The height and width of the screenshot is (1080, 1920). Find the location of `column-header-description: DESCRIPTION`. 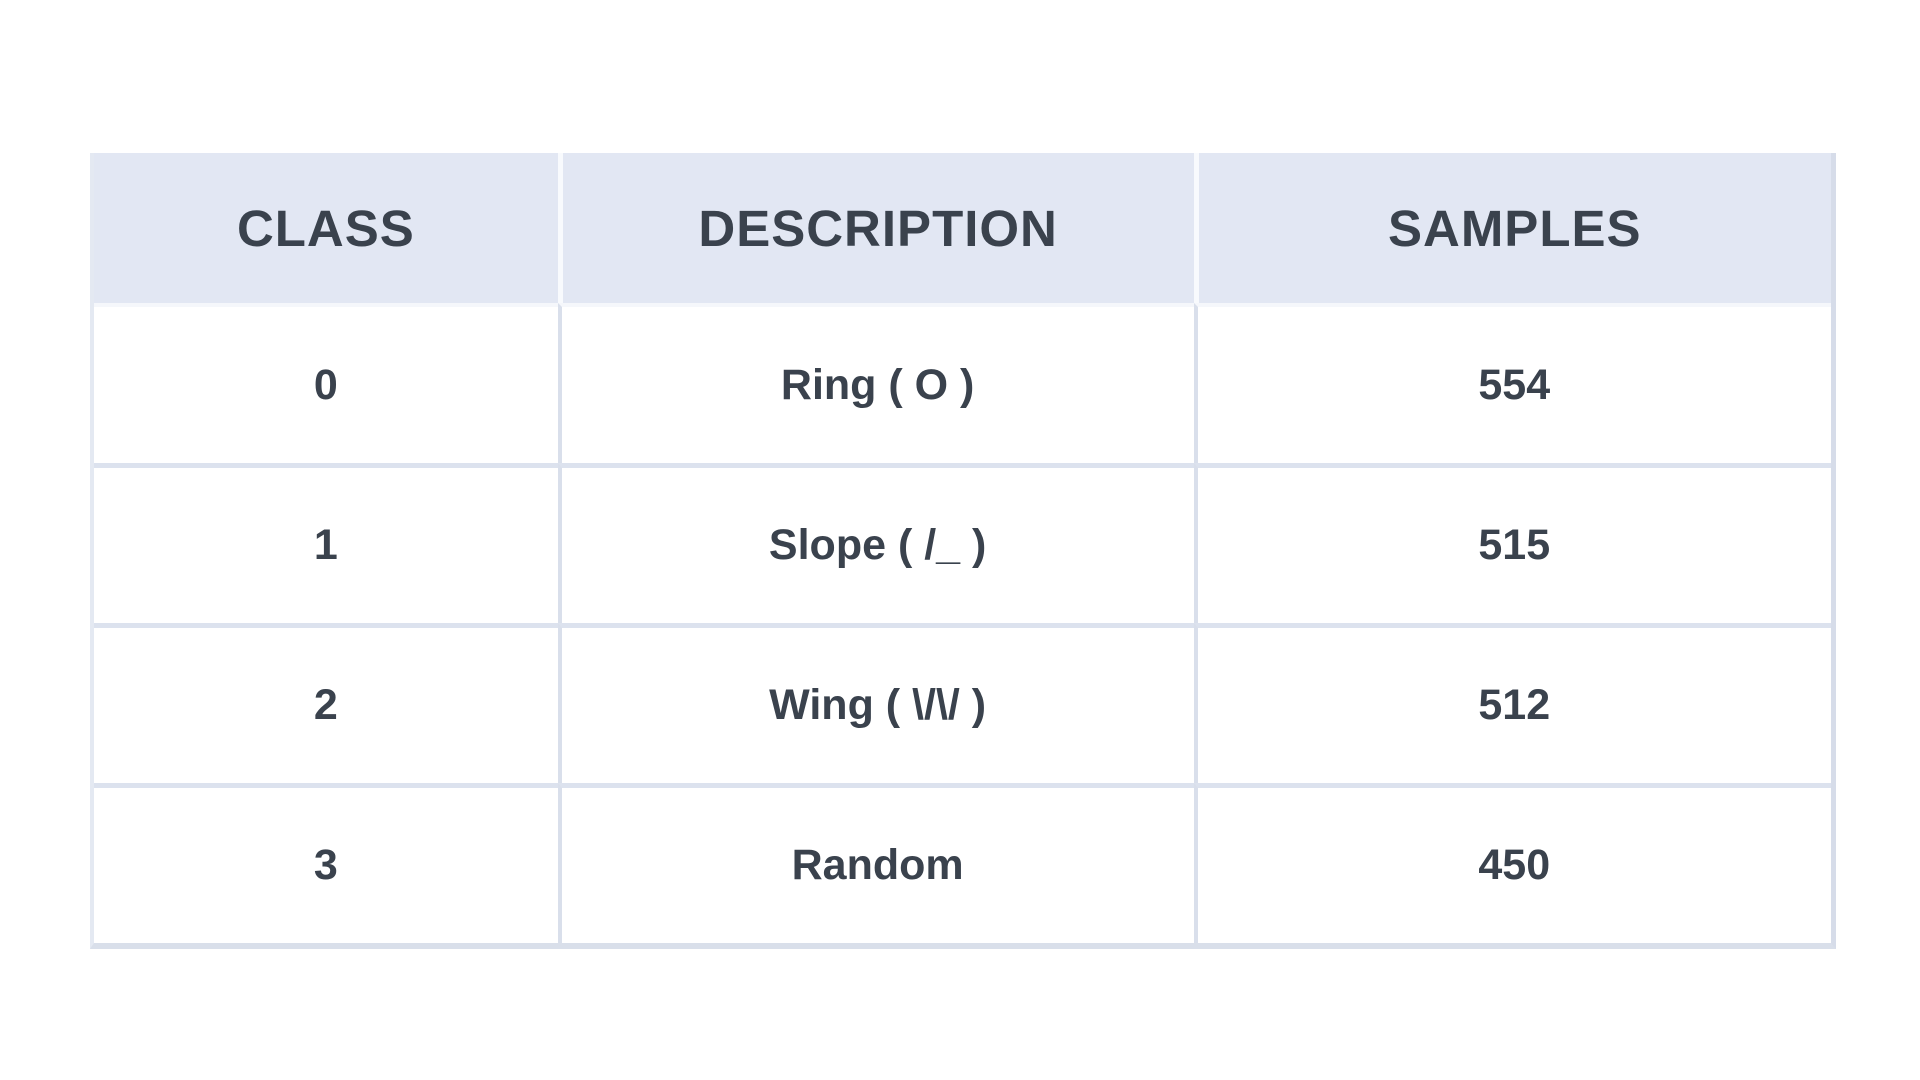

column-header-description: DESCRIPTION is located at coordinates (875, 228).